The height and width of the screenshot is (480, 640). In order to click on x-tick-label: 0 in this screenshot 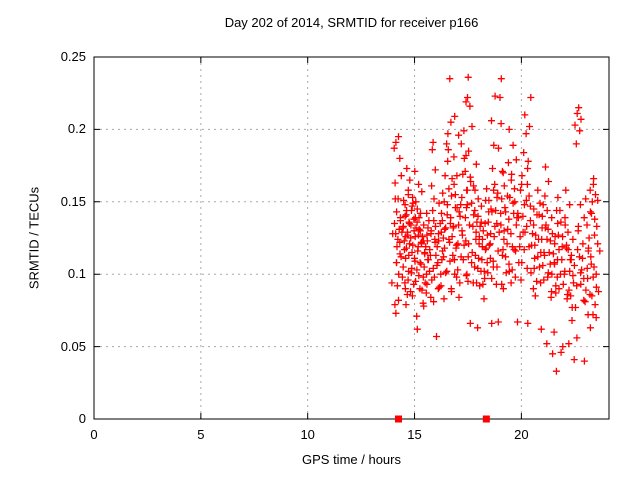, I will do `click(94, 434)`.